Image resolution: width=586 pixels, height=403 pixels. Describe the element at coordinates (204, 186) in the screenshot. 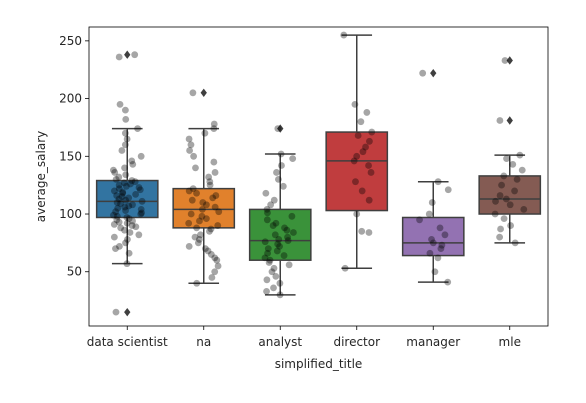

I see `box-na` at that location.